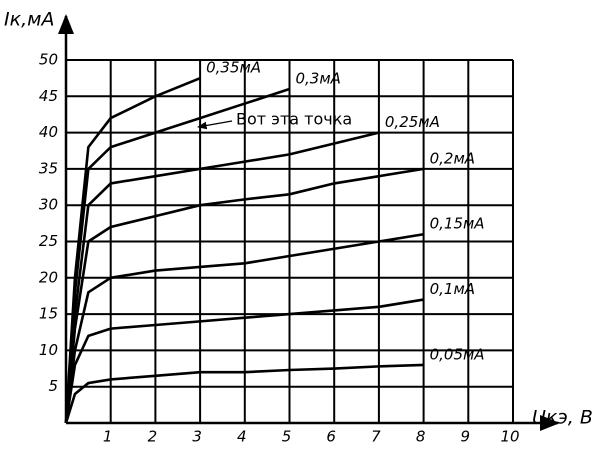 This screenshot has height=449, width=600. Describe the element at coordinates (29, 20) in the screenshot. I see `y-axis-label: Iк,мА` at that location.